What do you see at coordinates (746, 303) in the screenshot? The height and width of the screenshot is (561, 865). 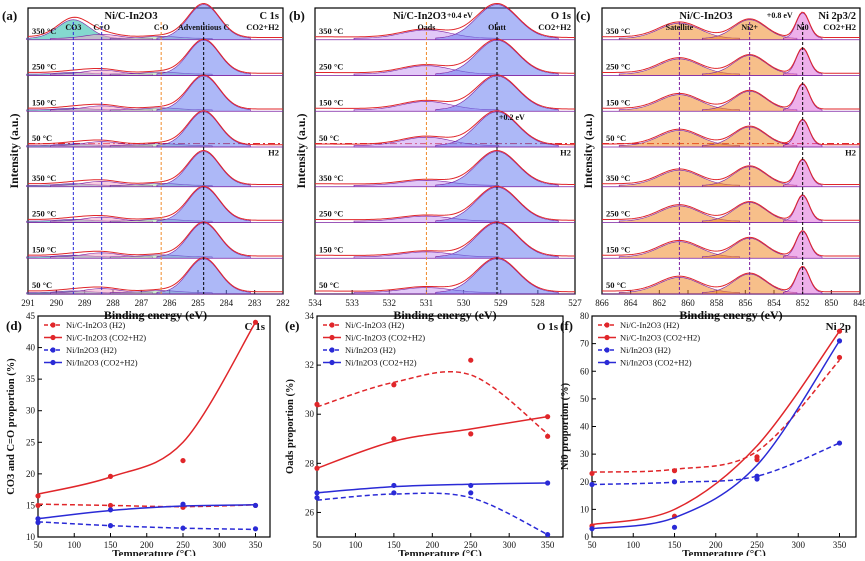 I see `x-tick-label: 856` at bounding box center [746, 303].